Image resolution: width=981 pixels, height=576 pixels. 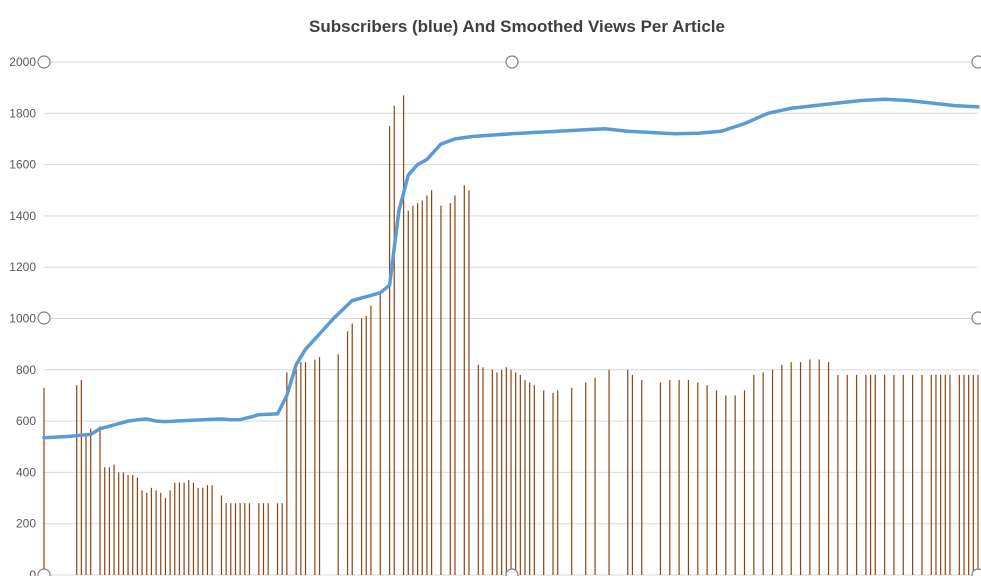 What do you see at coordinates (22, 62) in the screenshot?
I see `y-tick-label: 2000` at bounding box center [22, 62].